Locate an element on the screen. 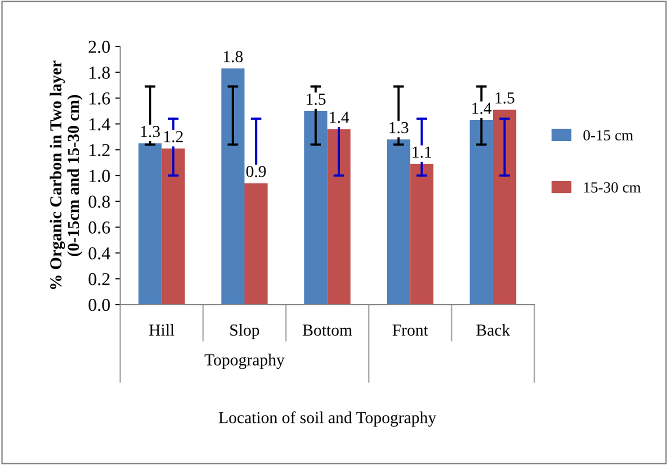 The image size is (668, 465). y-tick-label: 0.2 is located at coordinates (99, 279).